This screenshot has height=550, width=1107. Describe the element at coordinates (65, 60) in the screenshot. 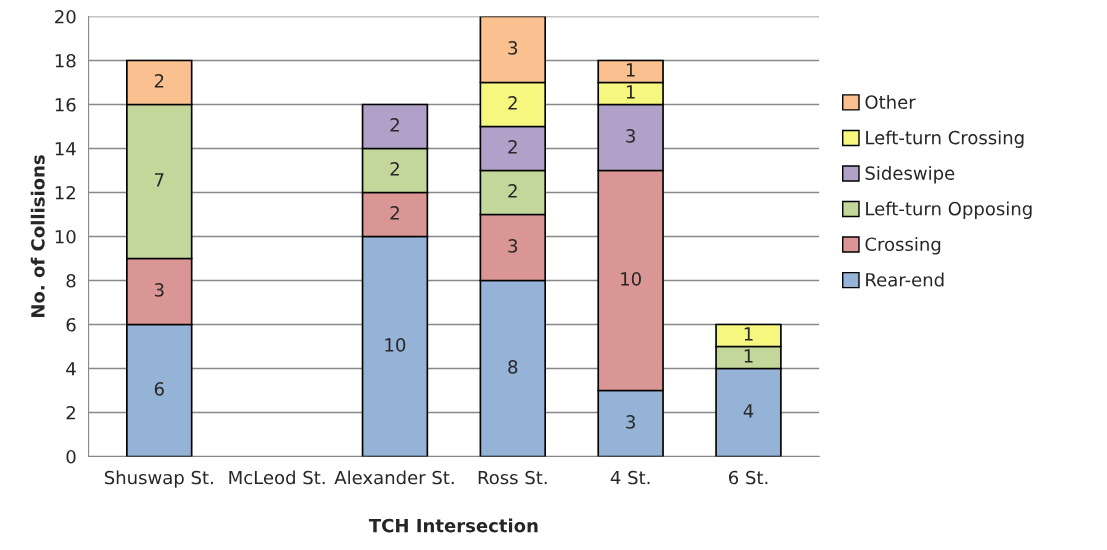

I see `y-tick-label: 18` at that location.